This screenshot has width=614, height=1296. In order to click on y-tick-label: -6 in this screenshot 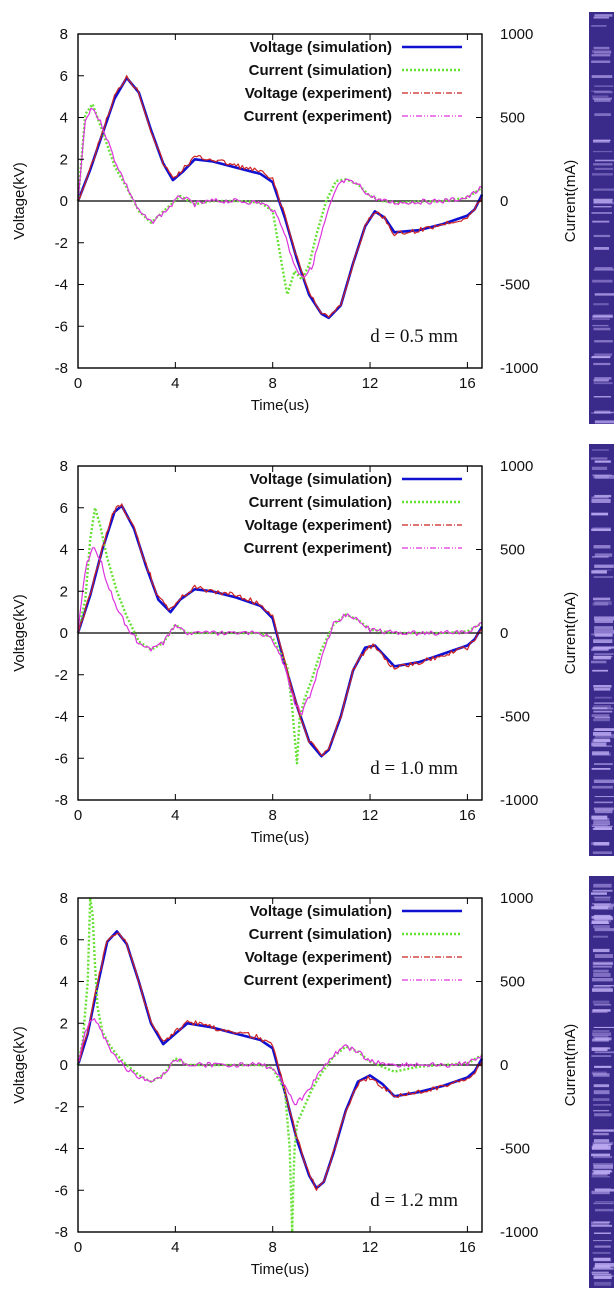, I will do `click(61, 326)`.